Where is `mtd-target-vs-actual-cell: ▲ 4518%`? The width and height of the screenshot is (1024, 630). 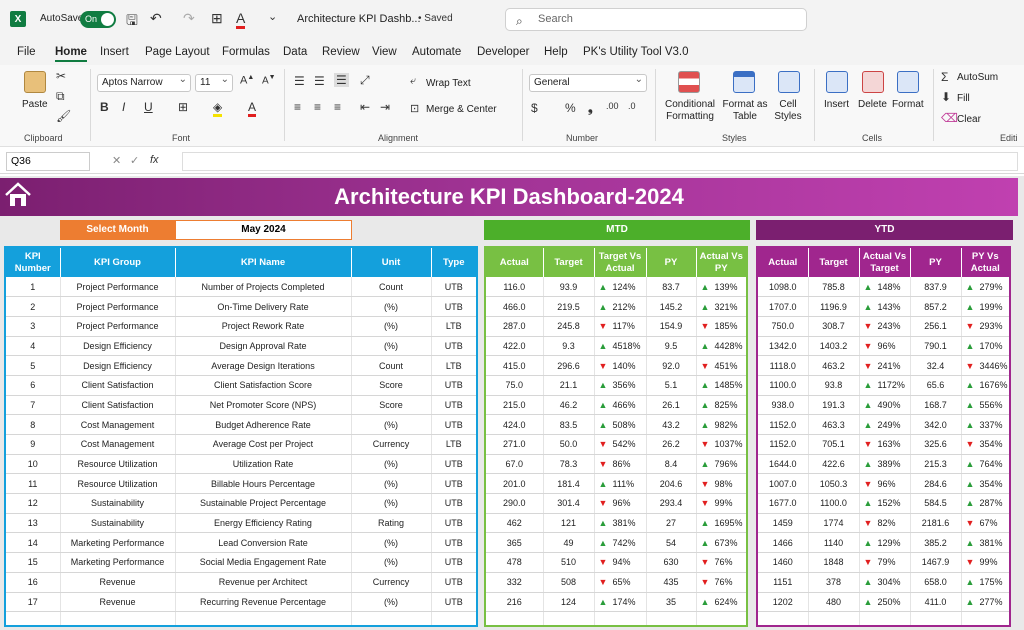 mtd-target-vs-actual-cell: ▲ 4518% is located at coordinates (620, 346).